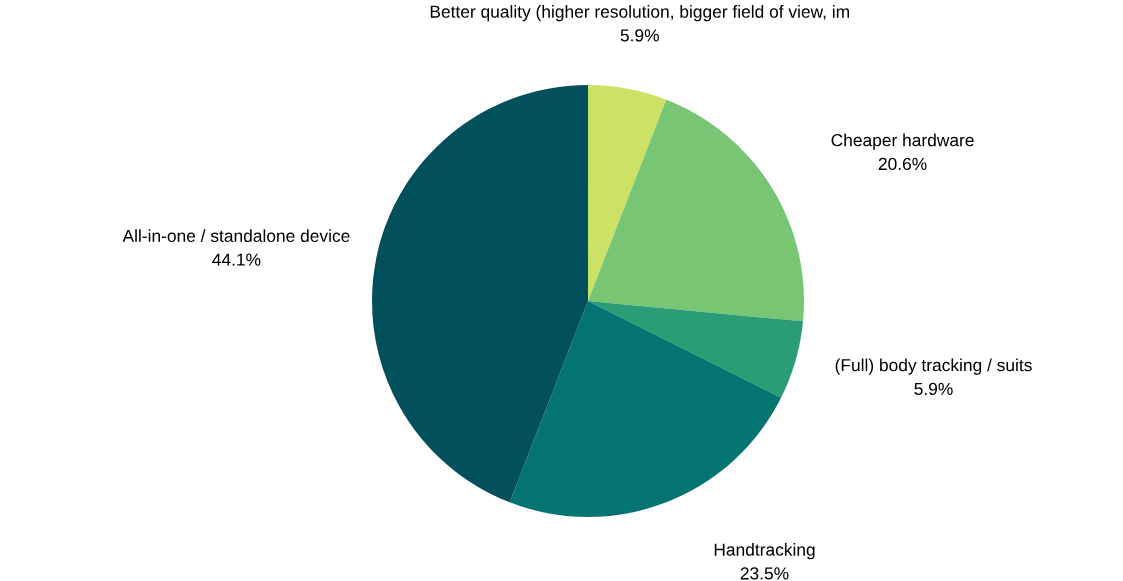 Image resolution: width=1123 pixels, height=581 pixels. I want to click on data-label: 23.5%, so click(764, 573).